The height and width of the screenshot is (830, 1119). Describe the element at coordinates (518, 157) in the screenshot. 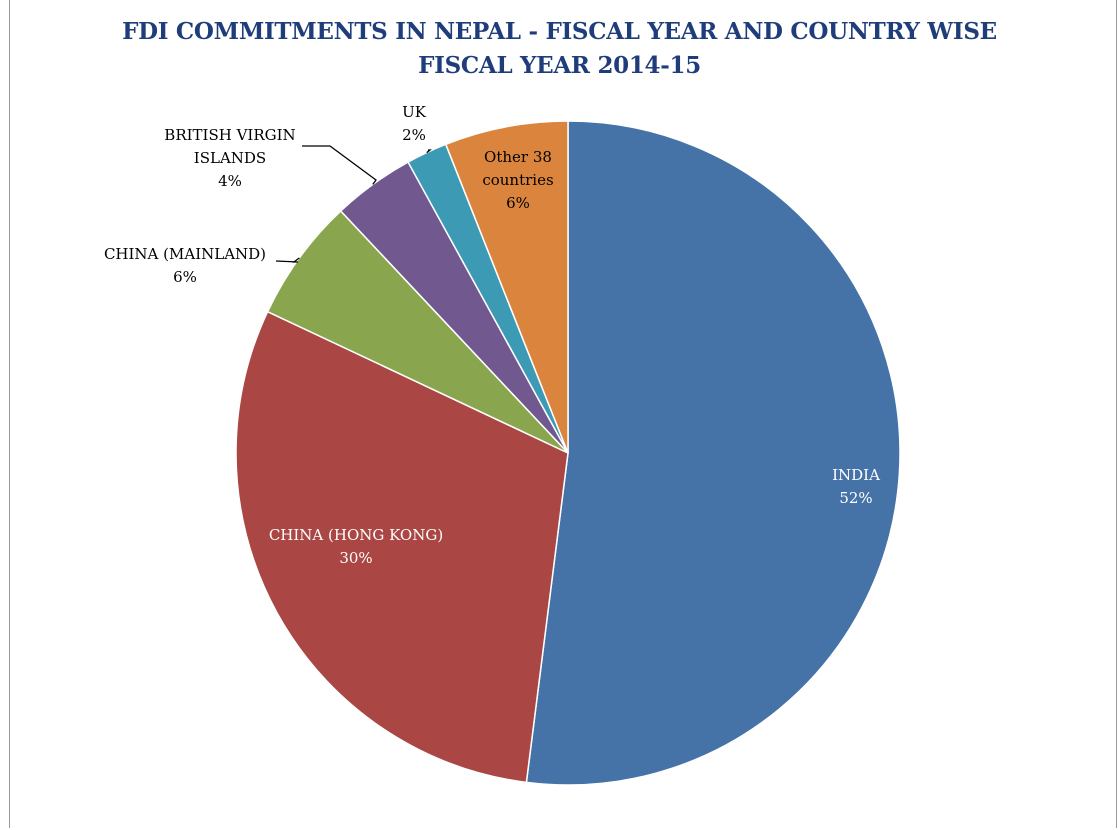

I see `slice-name-label-other-38-countries: Other 38` at that location.